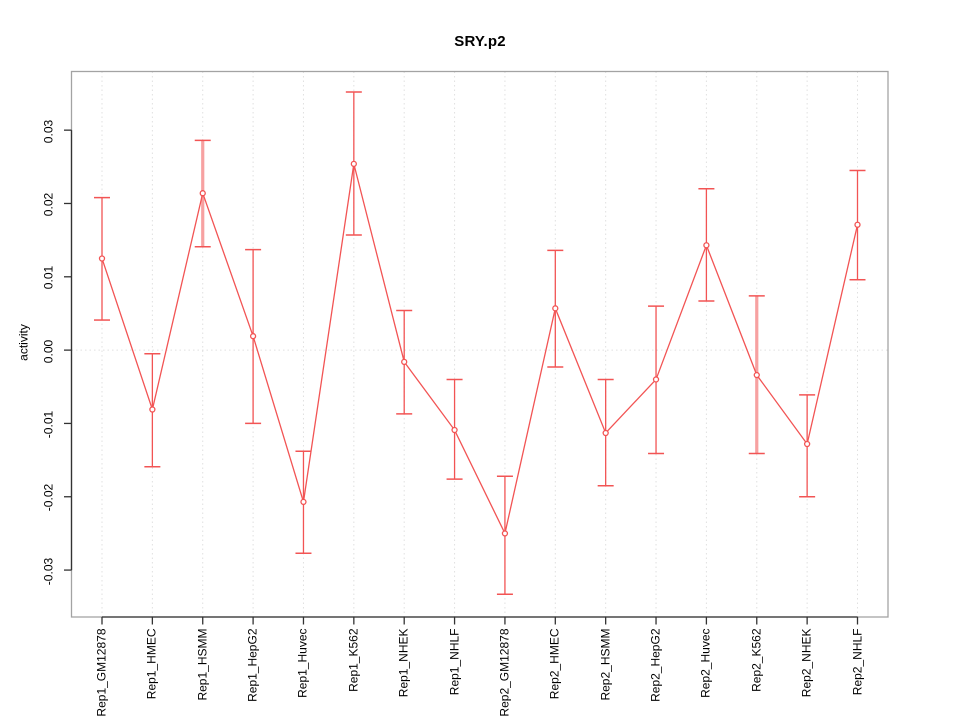 This screenshot has width=960, height=720. I want to click on x-category-label: Rep2_NHLF, so click(857, 661).